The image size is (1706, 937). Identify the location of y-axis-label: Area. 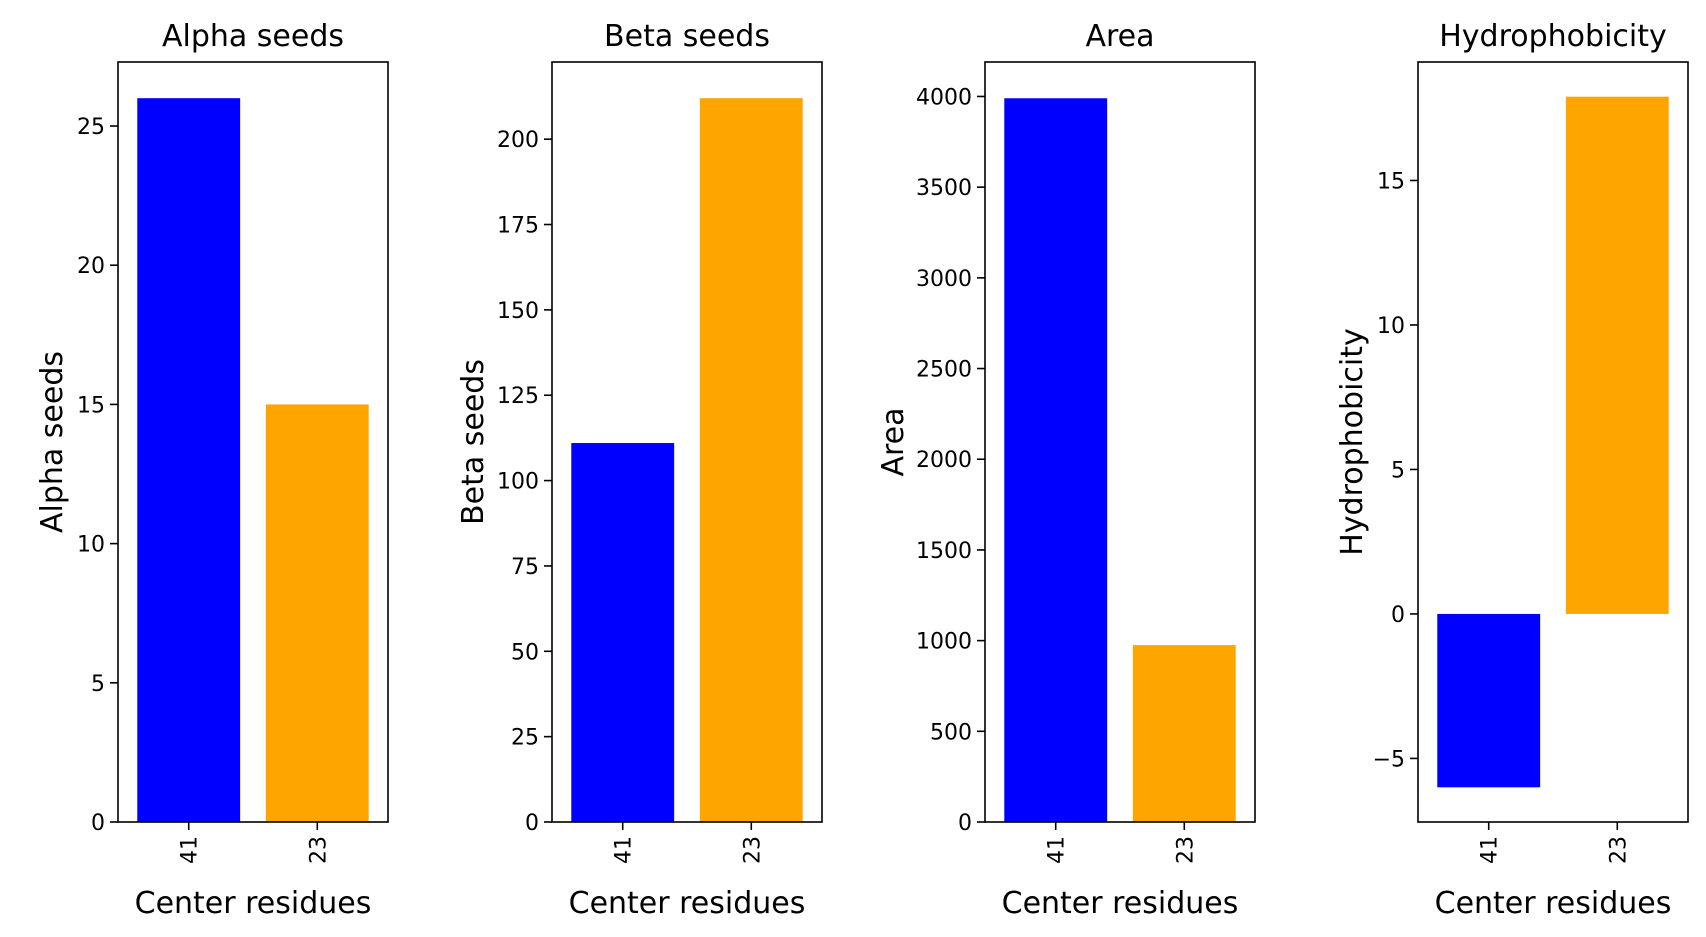
(893, 441).